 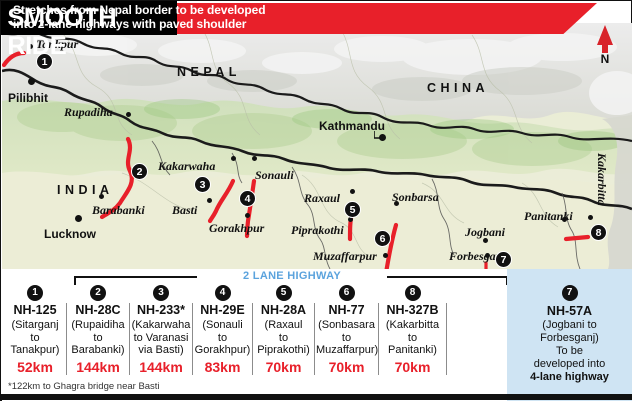 What do you see at coordinates (590, 217) in the screenshot?
I see `city-dot-kakarbitta` at bounding box center [590, 217].